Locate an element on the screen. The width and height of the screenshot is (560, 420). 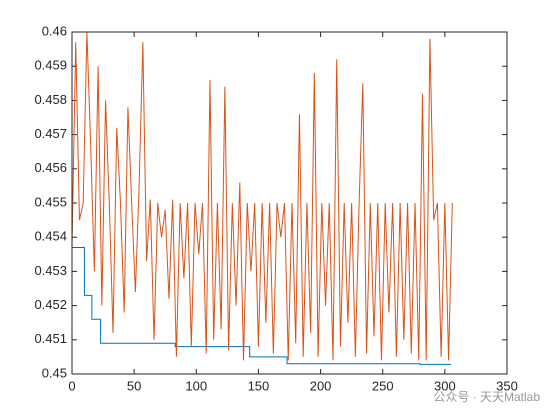
x-tick-label: 150 is located at coordinates (259, 385).